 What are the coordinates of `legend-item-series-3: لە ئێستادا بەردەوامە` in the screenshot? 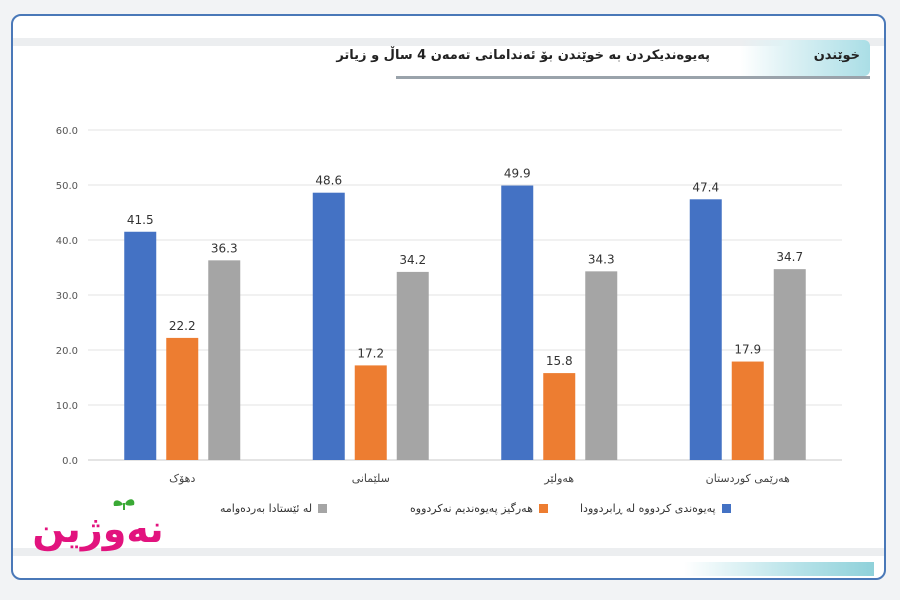 It's located at (274, 508).